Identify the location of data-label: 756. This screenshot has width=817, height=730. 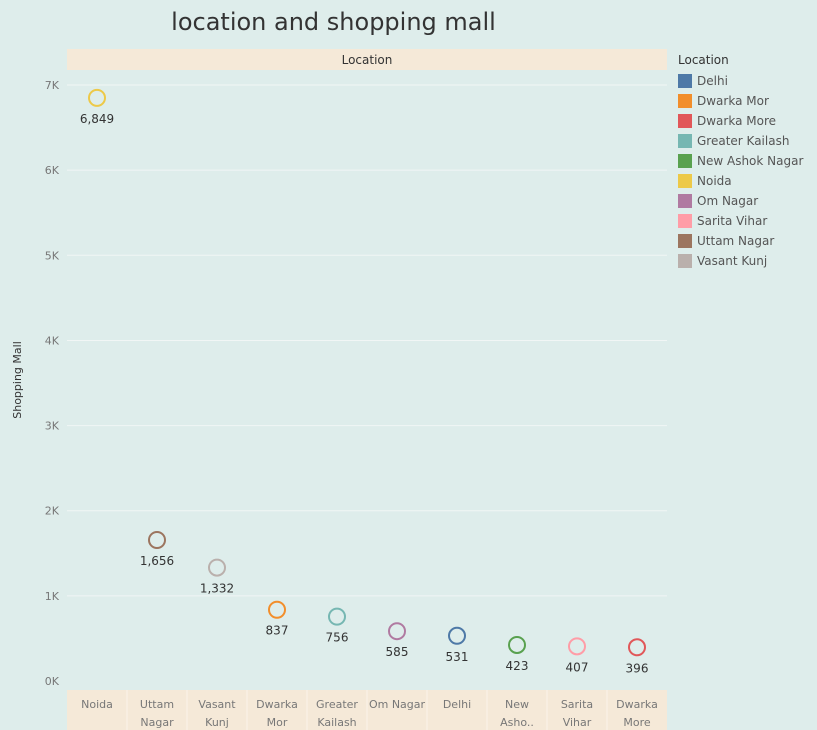
(337, 638).